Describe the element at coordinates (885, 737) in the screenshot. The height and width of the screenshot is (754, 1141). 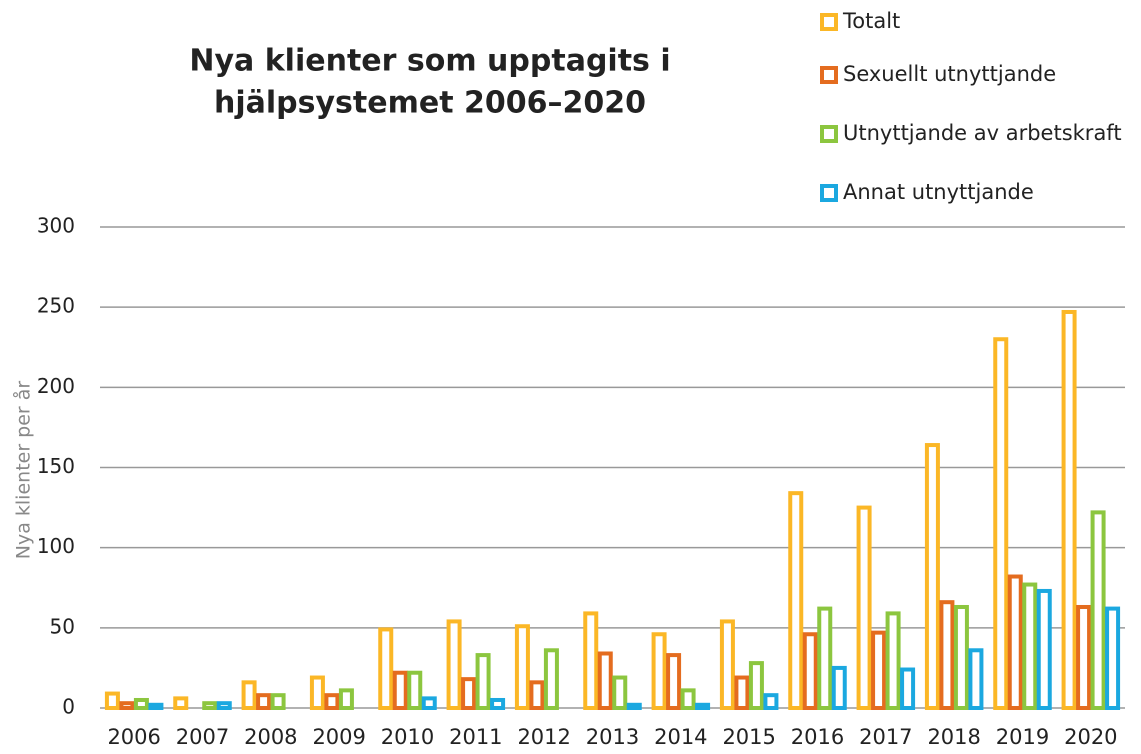
I see `x-tick-label: 2017` at that location.